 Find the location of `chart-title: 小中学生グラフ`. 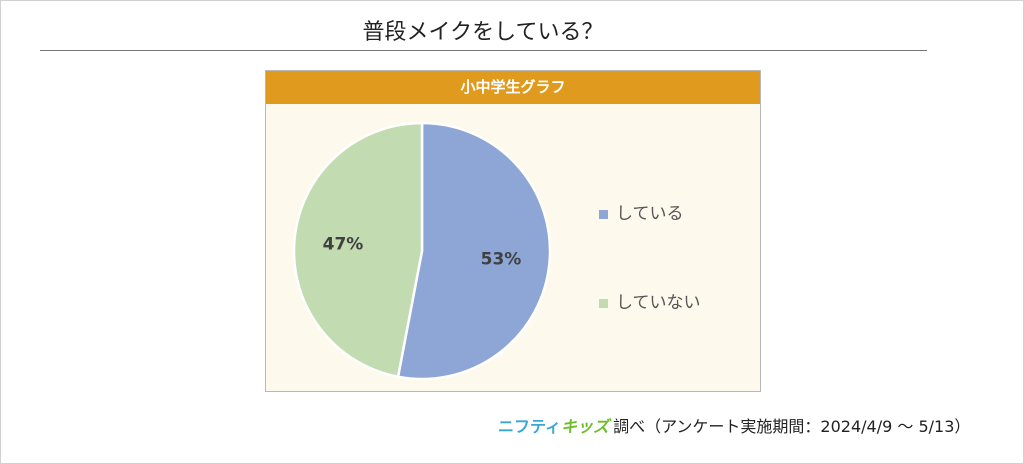

chart-title: 小中学生グラフ is located at coordinates (513, 87).